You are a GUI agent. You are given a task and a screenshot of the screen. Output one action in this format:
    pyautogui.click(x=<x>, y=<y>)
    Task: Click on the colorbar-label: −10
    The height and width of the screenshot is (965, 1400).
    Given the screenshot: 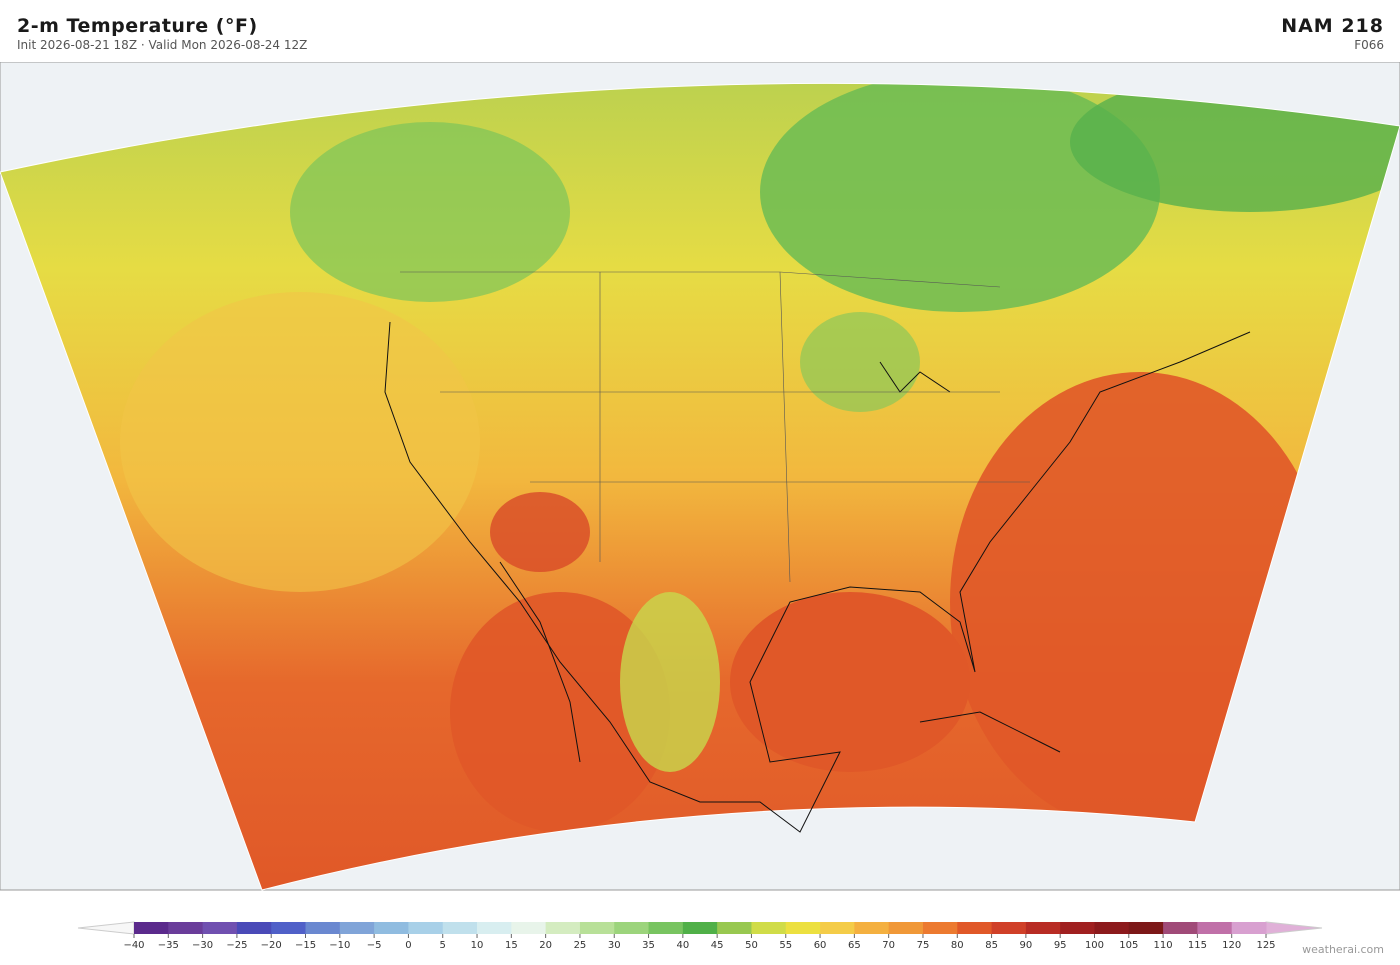 What is the action you would take?
    pyautogui.click(x=339, y=945)
    